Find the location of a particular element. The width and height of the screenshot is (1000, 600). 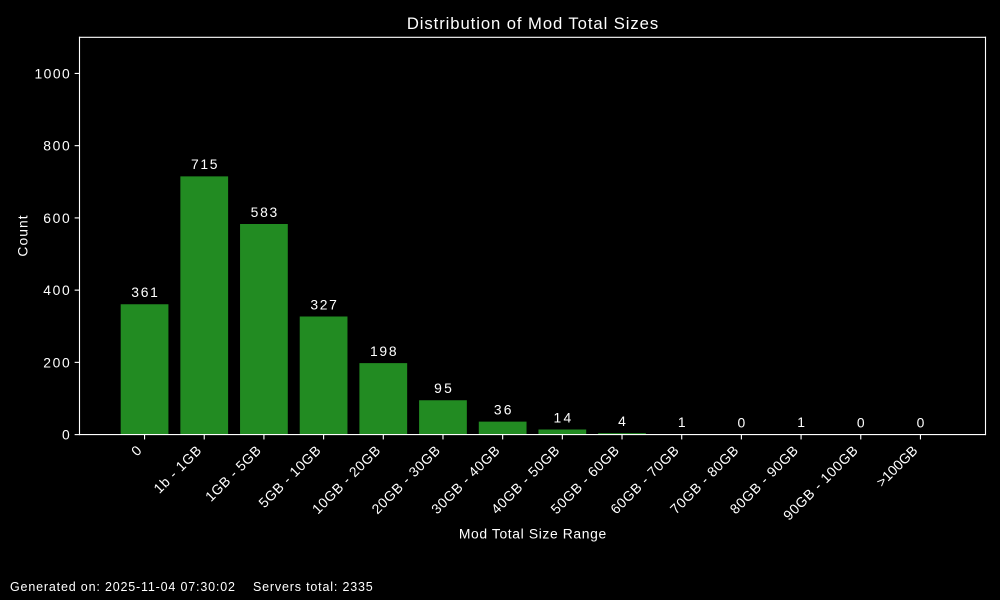

svg-text: Mod Total Size Range is located at coordinates (533, 534).